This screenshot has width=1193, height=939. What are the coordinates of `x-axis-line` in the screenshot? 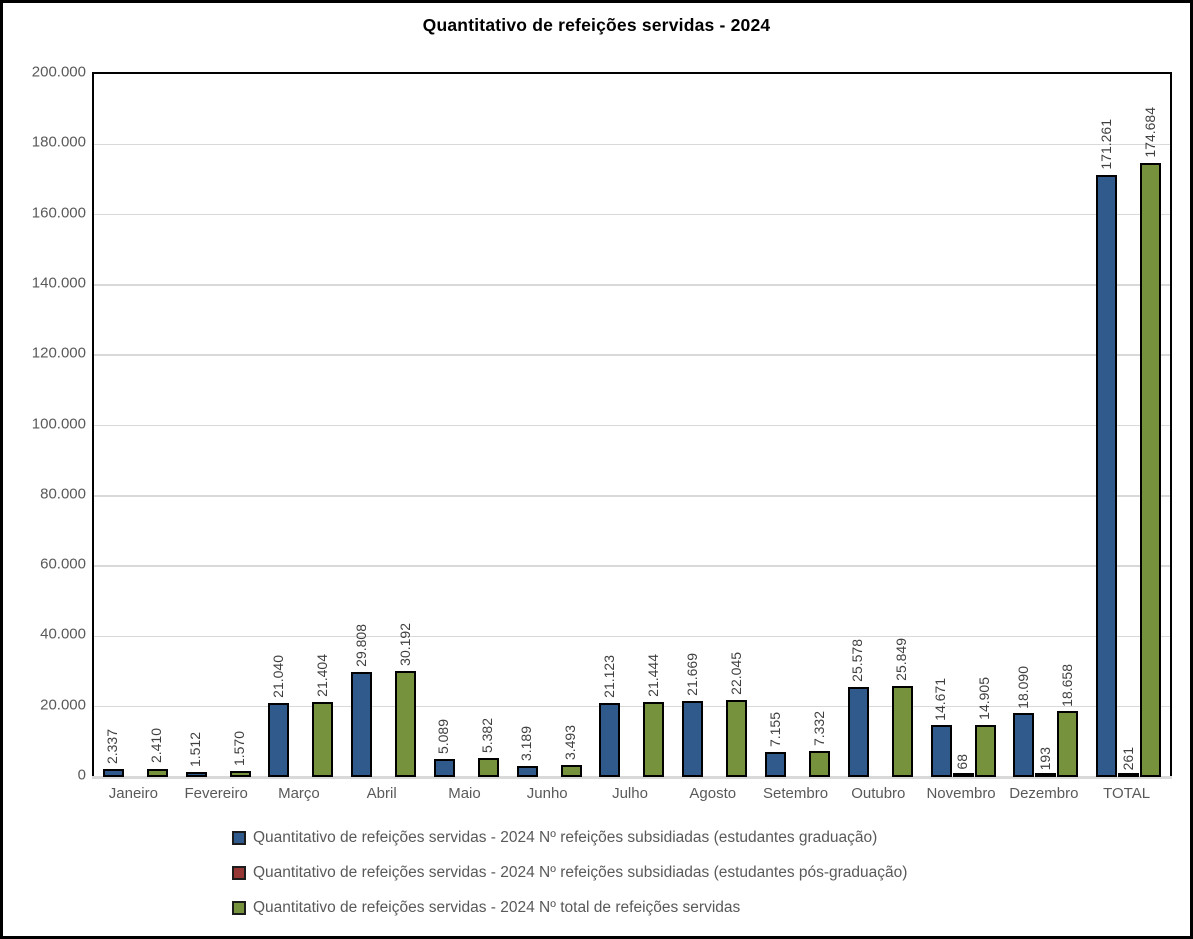 It's located at (632, 777).